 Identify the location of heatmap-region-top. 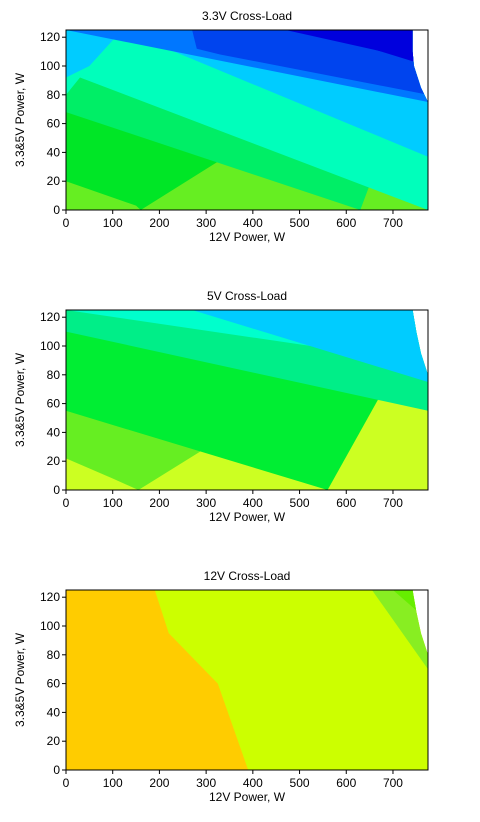
(391, 48).